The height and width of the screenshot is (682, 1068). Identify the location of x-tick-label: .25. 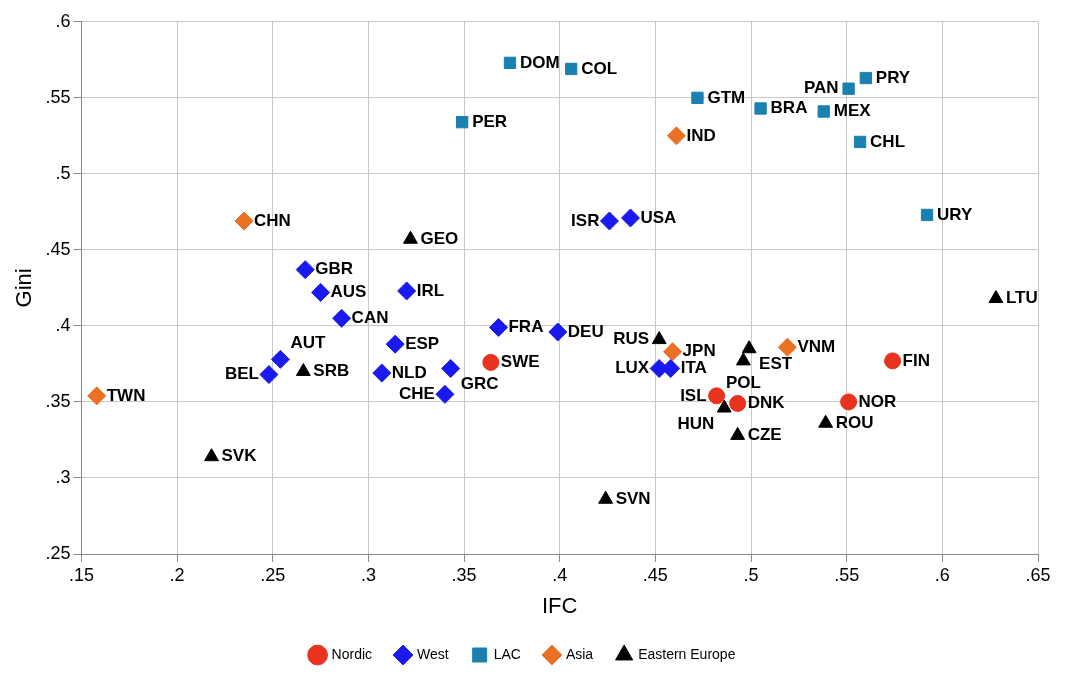
(273, 574).